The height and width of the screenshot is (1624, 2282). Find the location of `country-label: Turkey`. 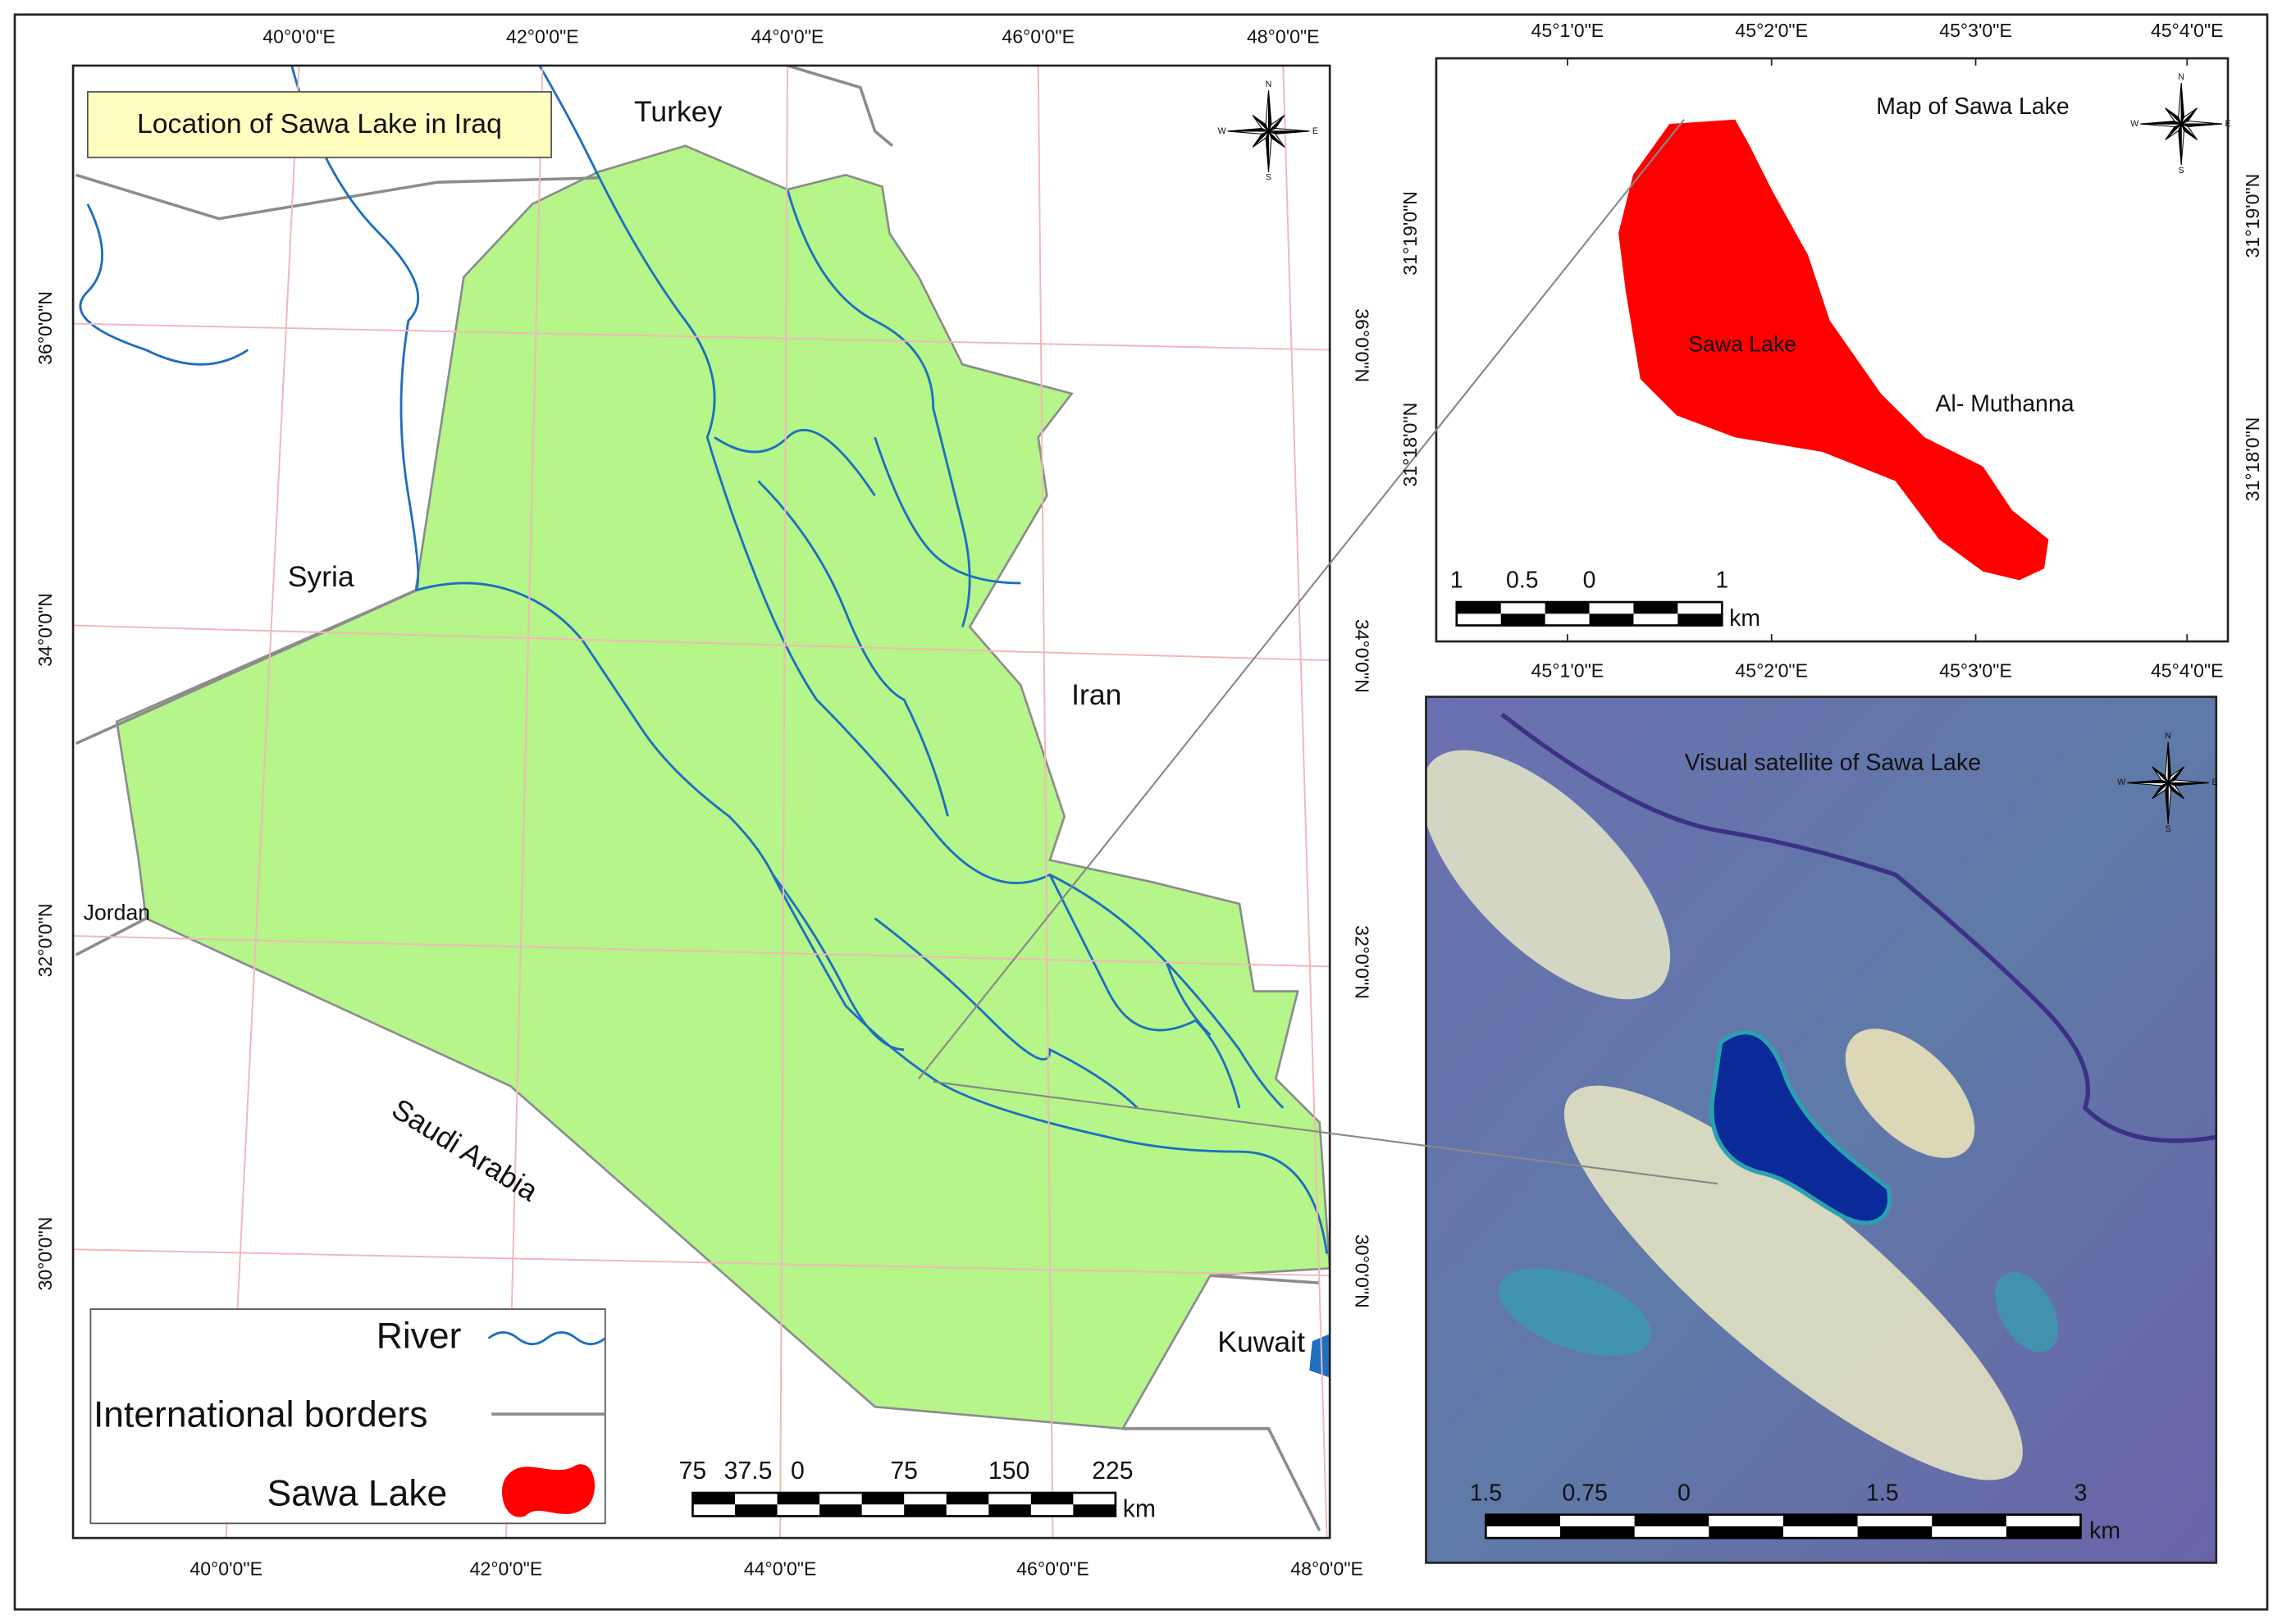

country-label: Turkey is located at coordinates (678, 111).